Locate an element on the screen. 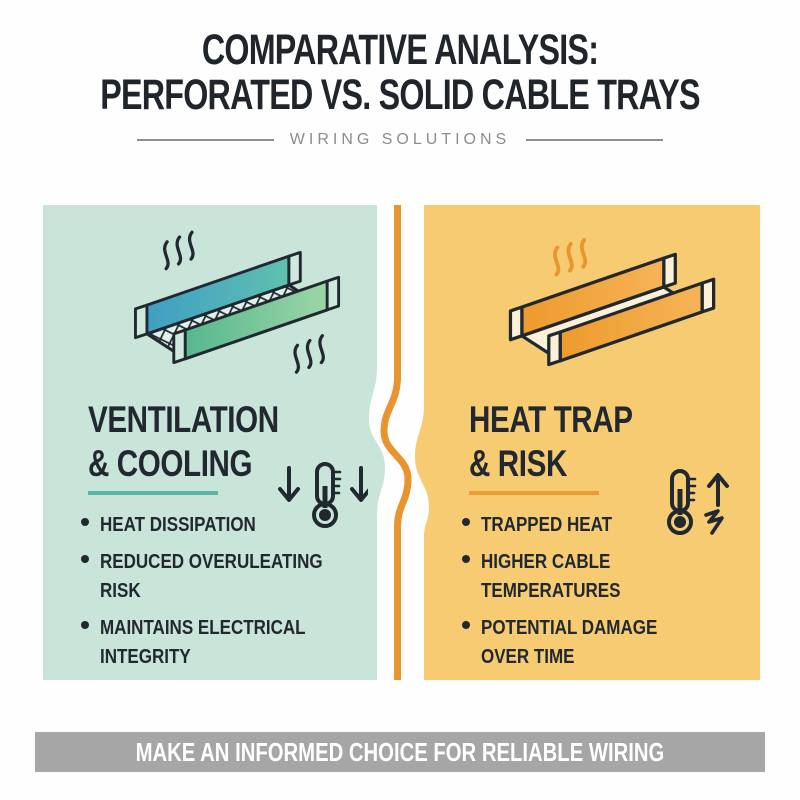 The image size is (800, 800). panel-heading-ventilation: VENTILATION & COOLING is located at coordinates (183, 441).